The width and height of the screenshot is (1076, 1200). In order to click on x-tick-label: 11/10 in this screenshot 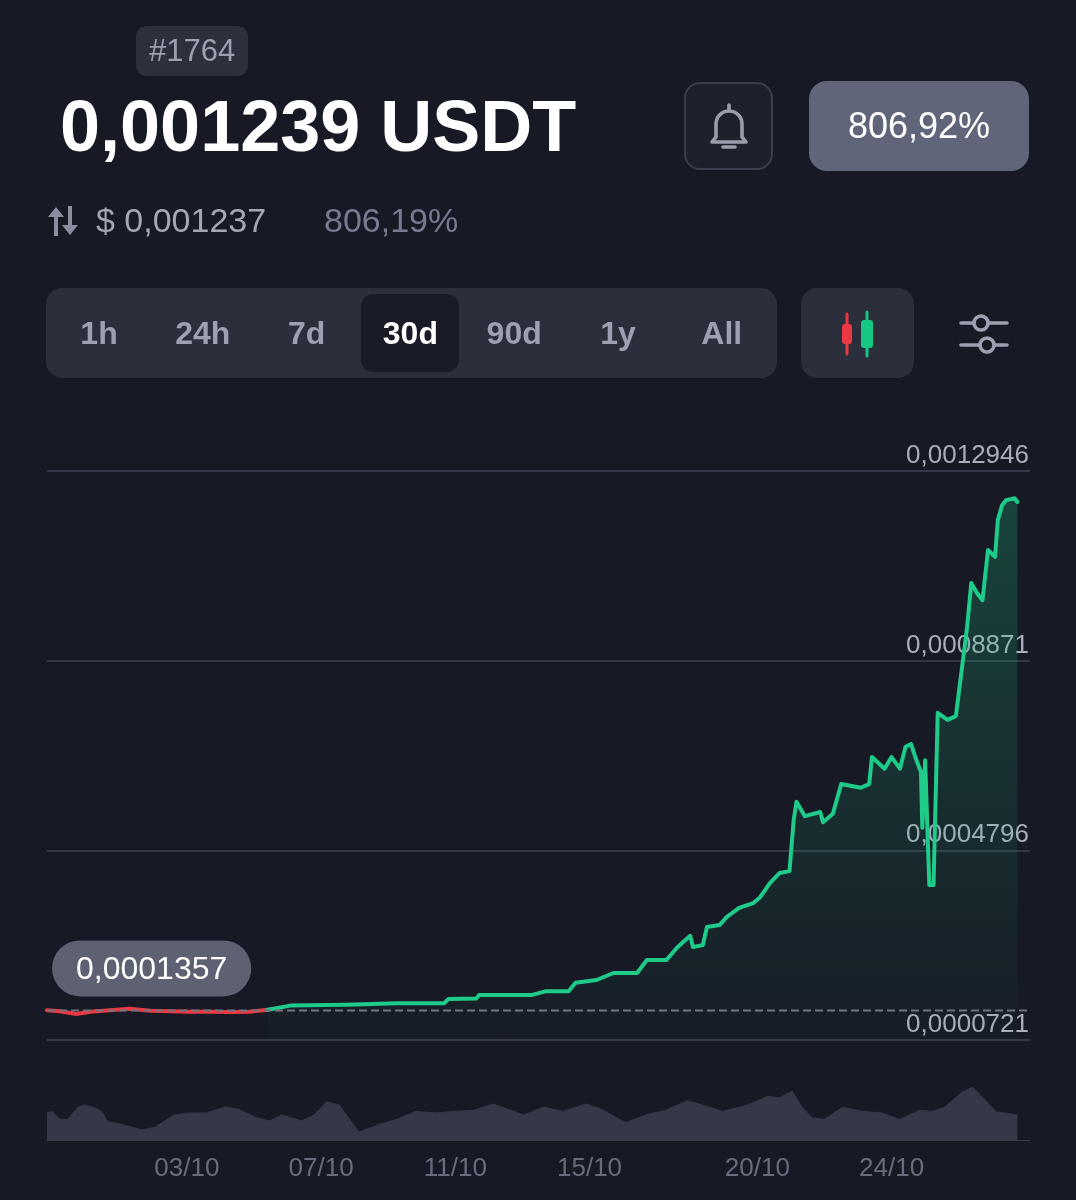, I will do `click(455, 1167)`.